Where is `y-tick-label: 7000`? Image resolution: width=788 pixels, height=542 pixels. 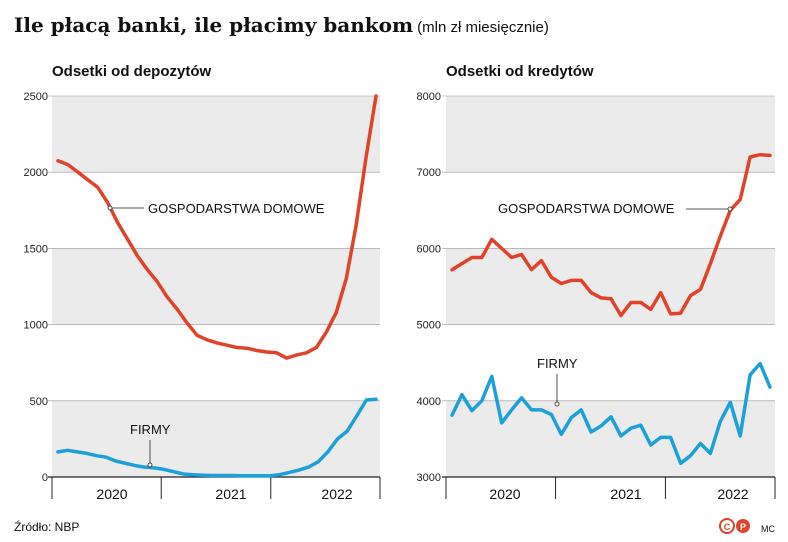
y-tick-label: 7000 is located at coordinates (429, 173).